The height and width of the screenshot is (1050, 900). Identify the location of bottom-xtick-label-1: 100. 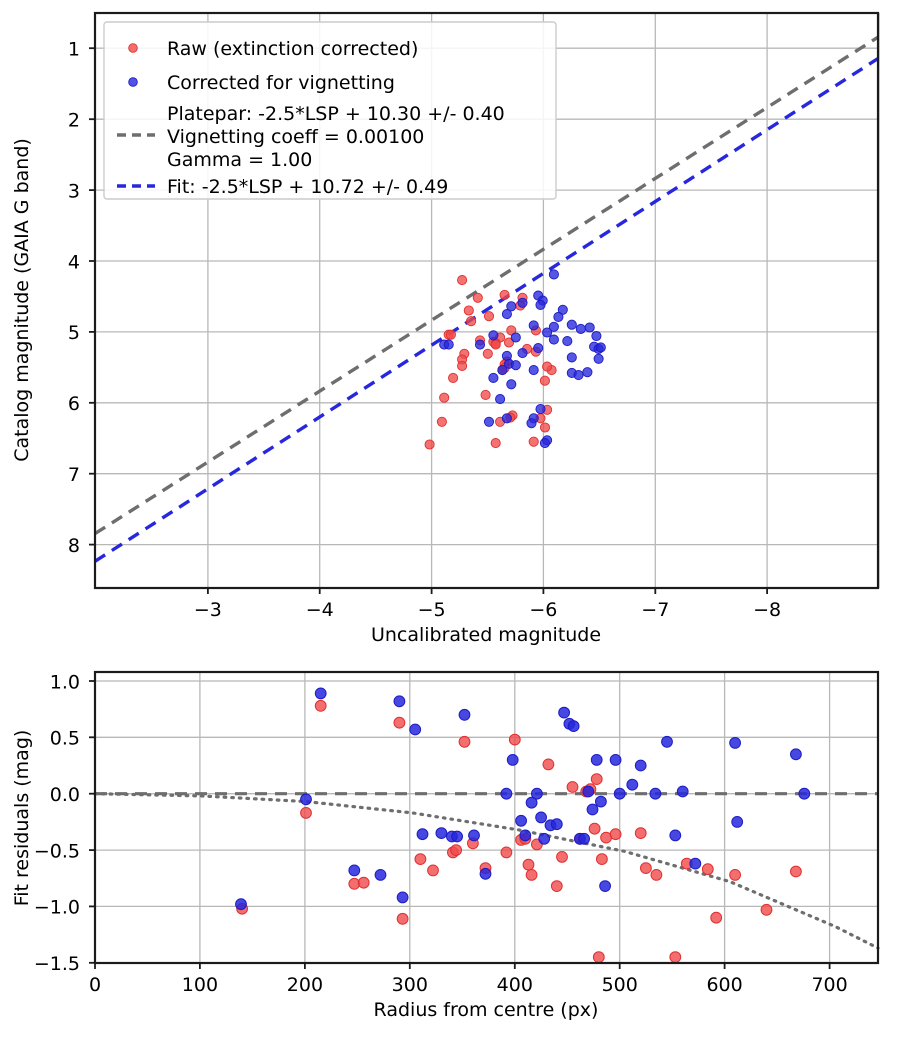
(200, 985).